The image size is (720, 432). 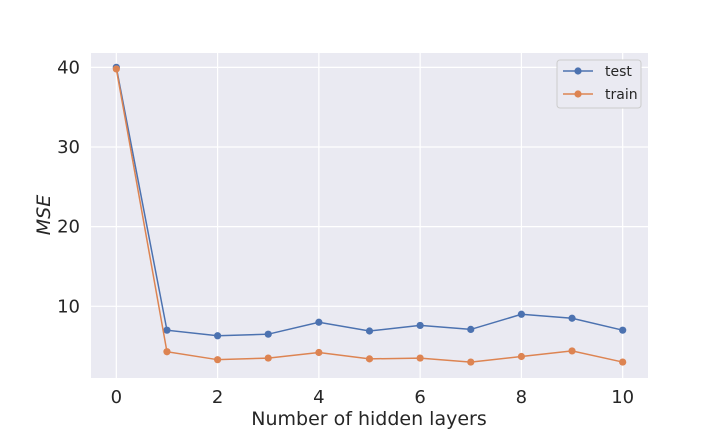 What do you see at coordinates (68, 227) in the screenshot?
I see `y-tick-label: 20` at bounding box center [68, 227].